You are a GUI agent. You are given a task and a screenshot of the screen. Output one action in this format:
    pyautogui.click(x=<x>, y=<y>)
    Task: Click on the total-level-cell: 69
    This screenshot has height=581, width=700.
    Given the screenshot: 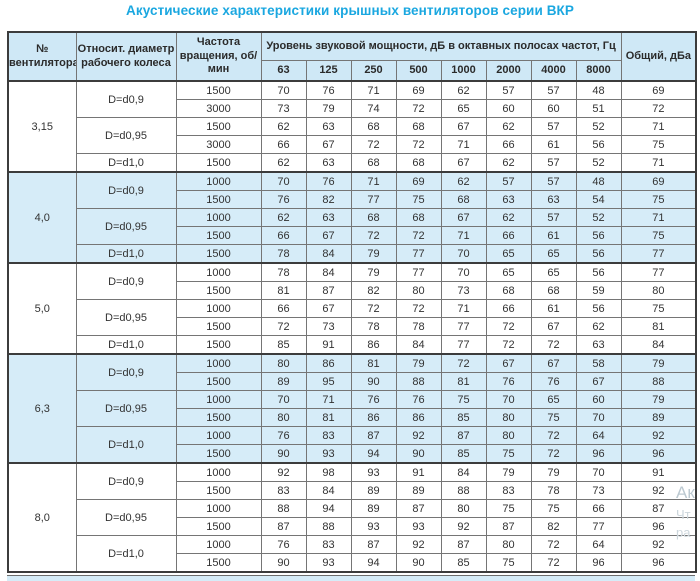 What is the action you would take?
    pyautogui.click(x=658, y=90)
    